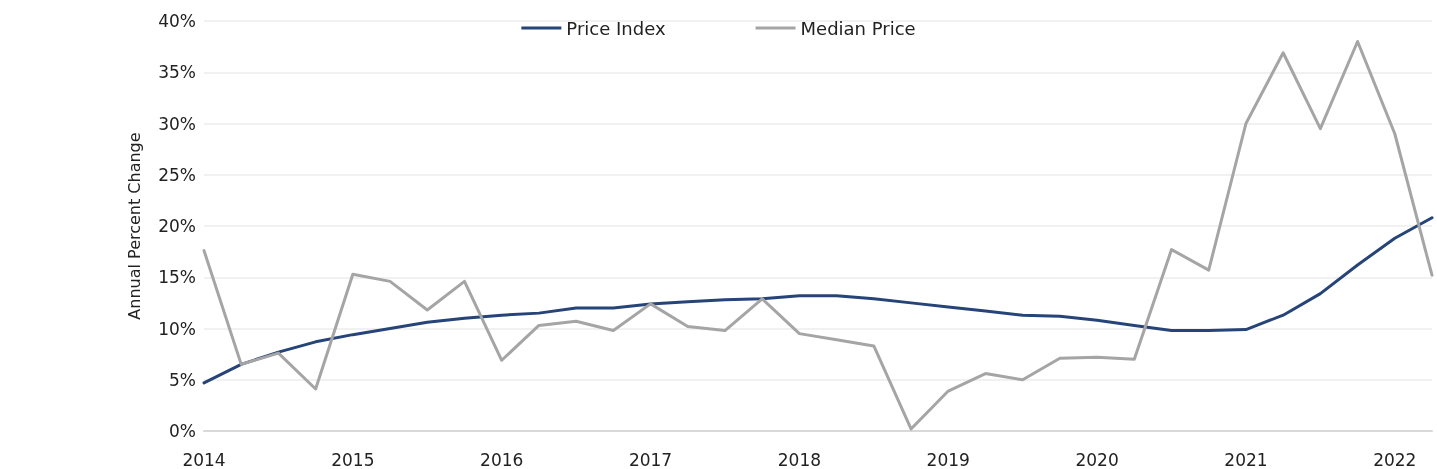  I want to click on x-tick-label: 2022, so click(1395, 459).